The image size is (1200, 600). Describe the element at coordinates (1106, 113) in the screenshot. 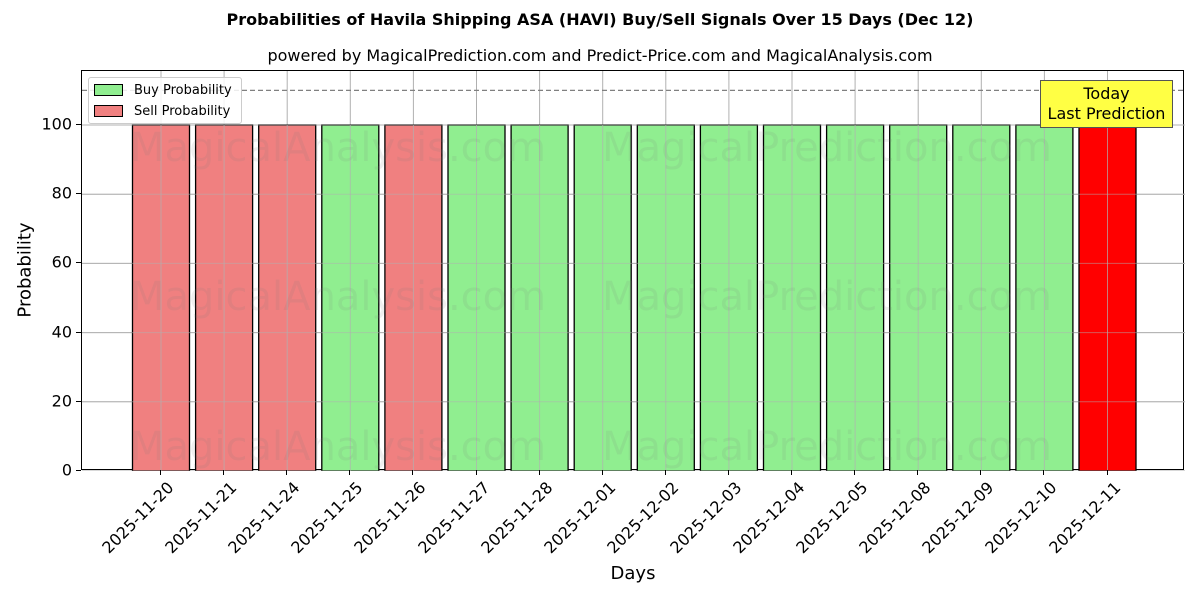

I see `annotation-line-last-prediction: Last Prediction` at that location.